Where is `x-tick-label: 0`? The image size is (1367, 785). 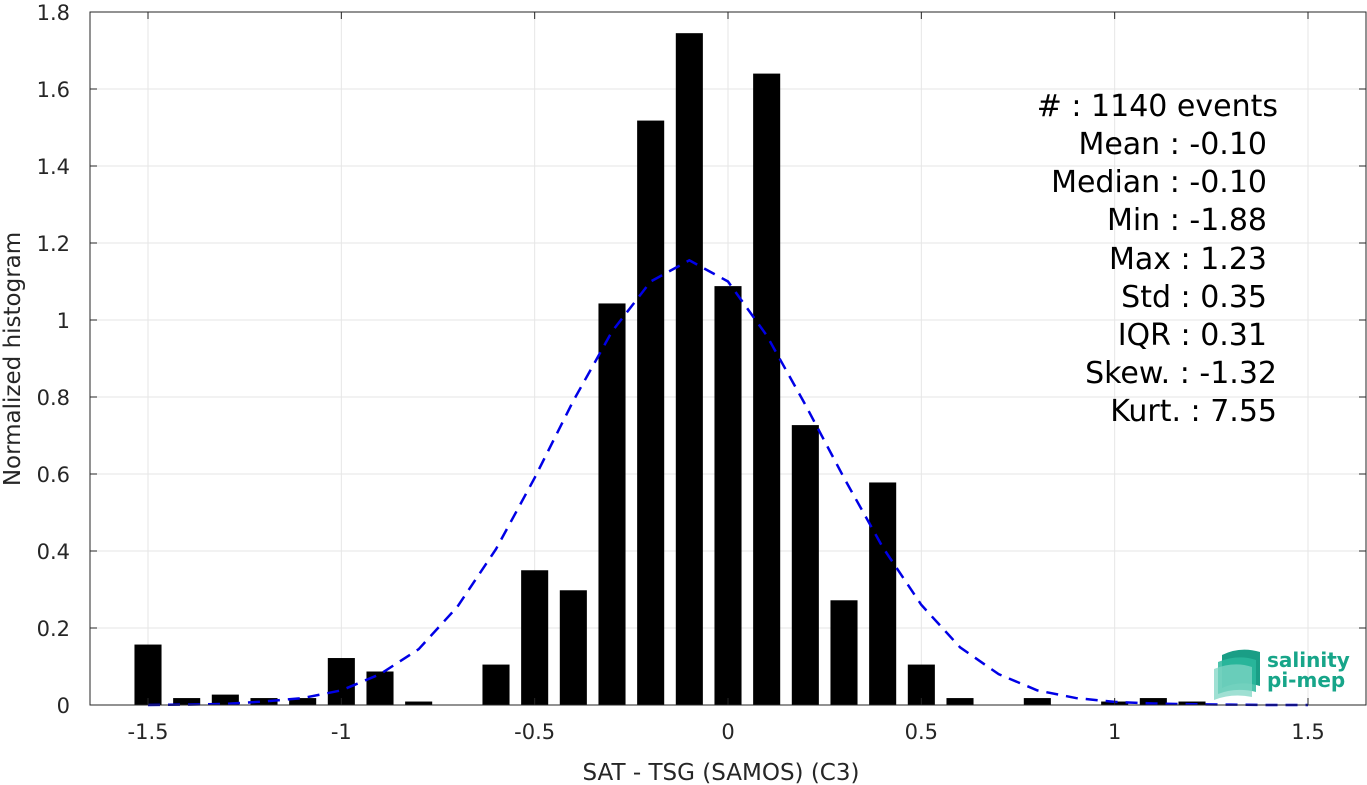
x-tick-label: 0 is located at coordinates (727, 732).